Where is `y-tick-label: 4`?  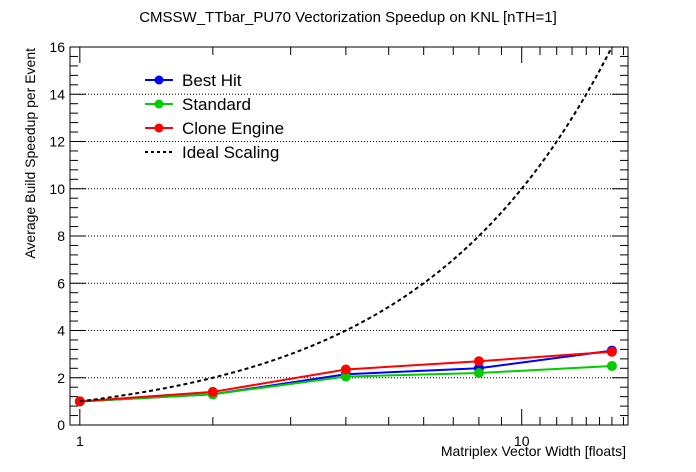 y-tick-label: 4 is located at coordinates (61, 331).